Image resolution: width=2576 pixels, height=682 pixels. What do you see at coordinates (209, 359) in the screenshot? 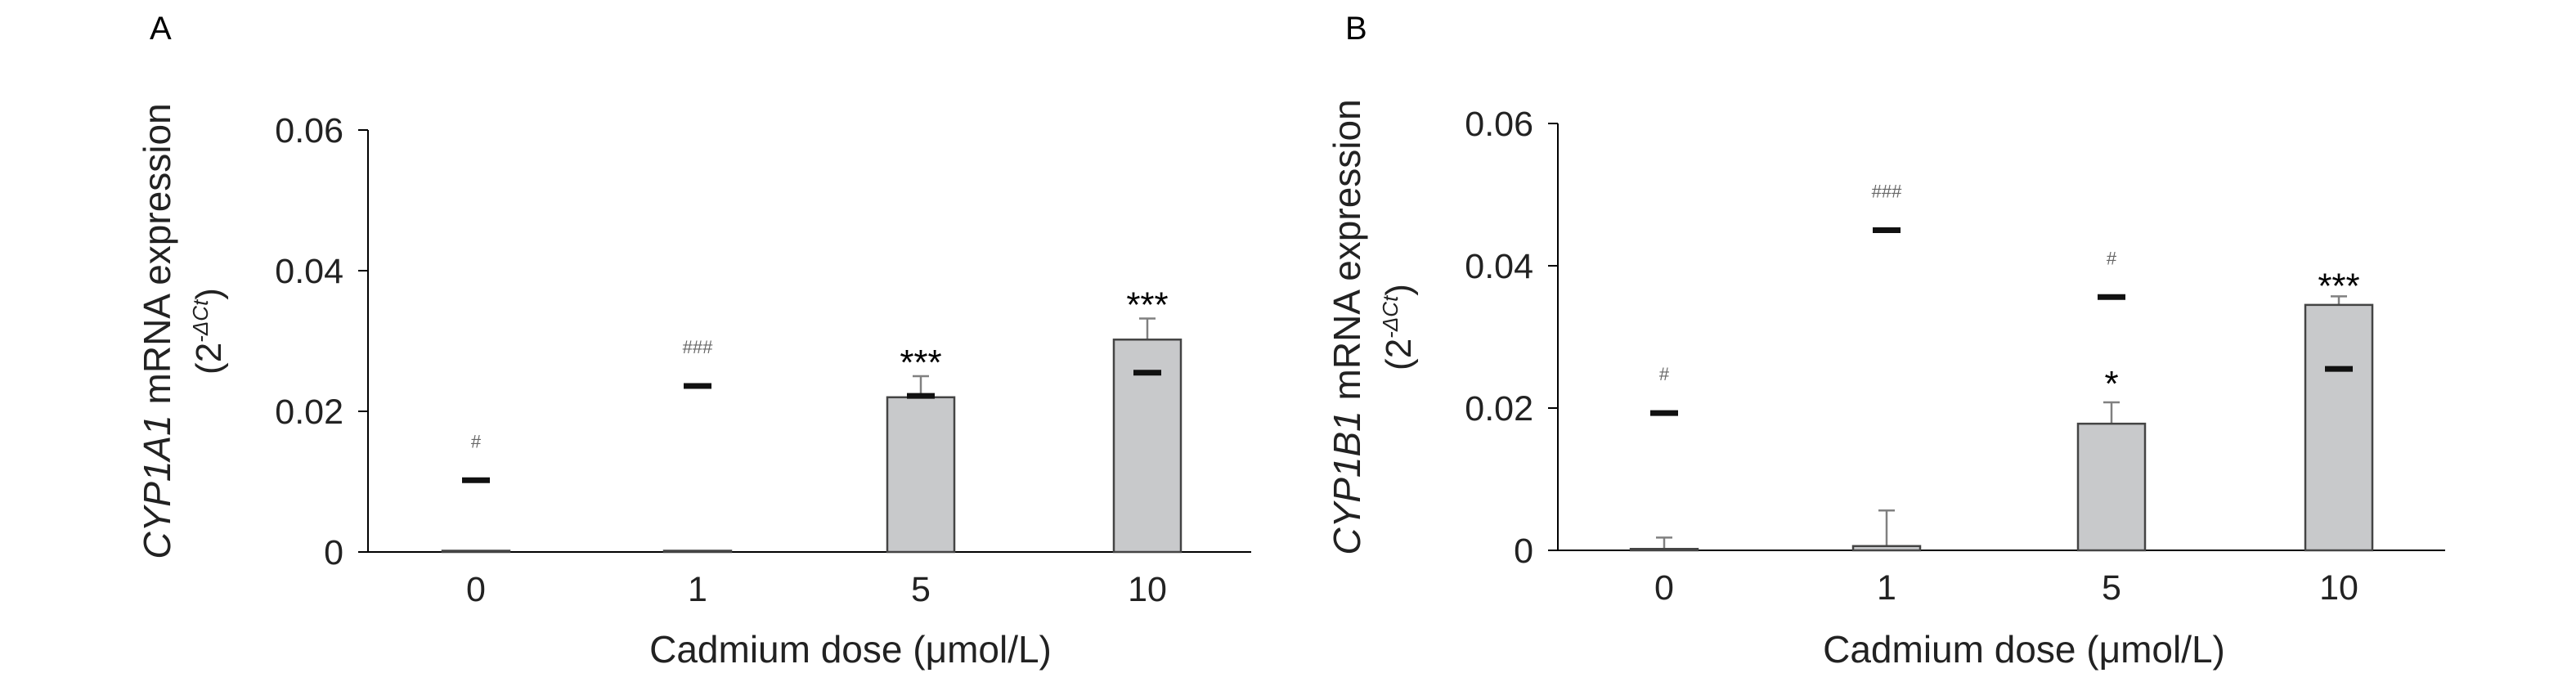
I see `panel-a-unit-base: (2` at bounding box center [209, 359].